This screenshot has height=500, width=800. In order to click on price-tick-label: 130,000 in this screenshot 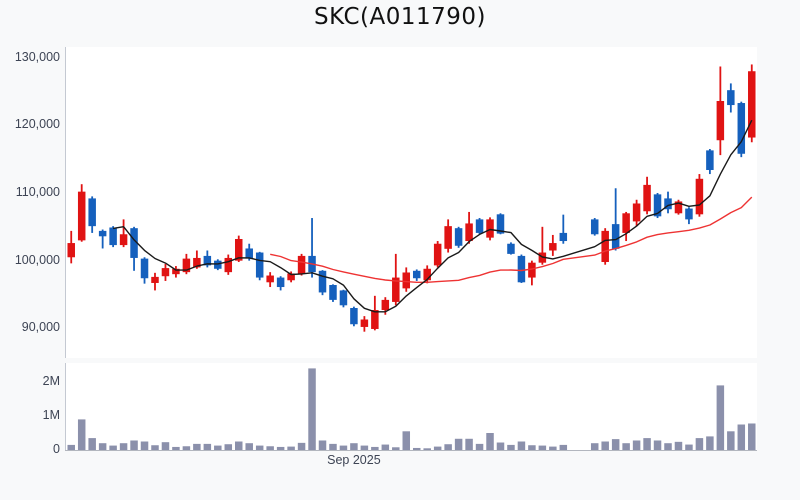, I will do `click(37, 56)`.